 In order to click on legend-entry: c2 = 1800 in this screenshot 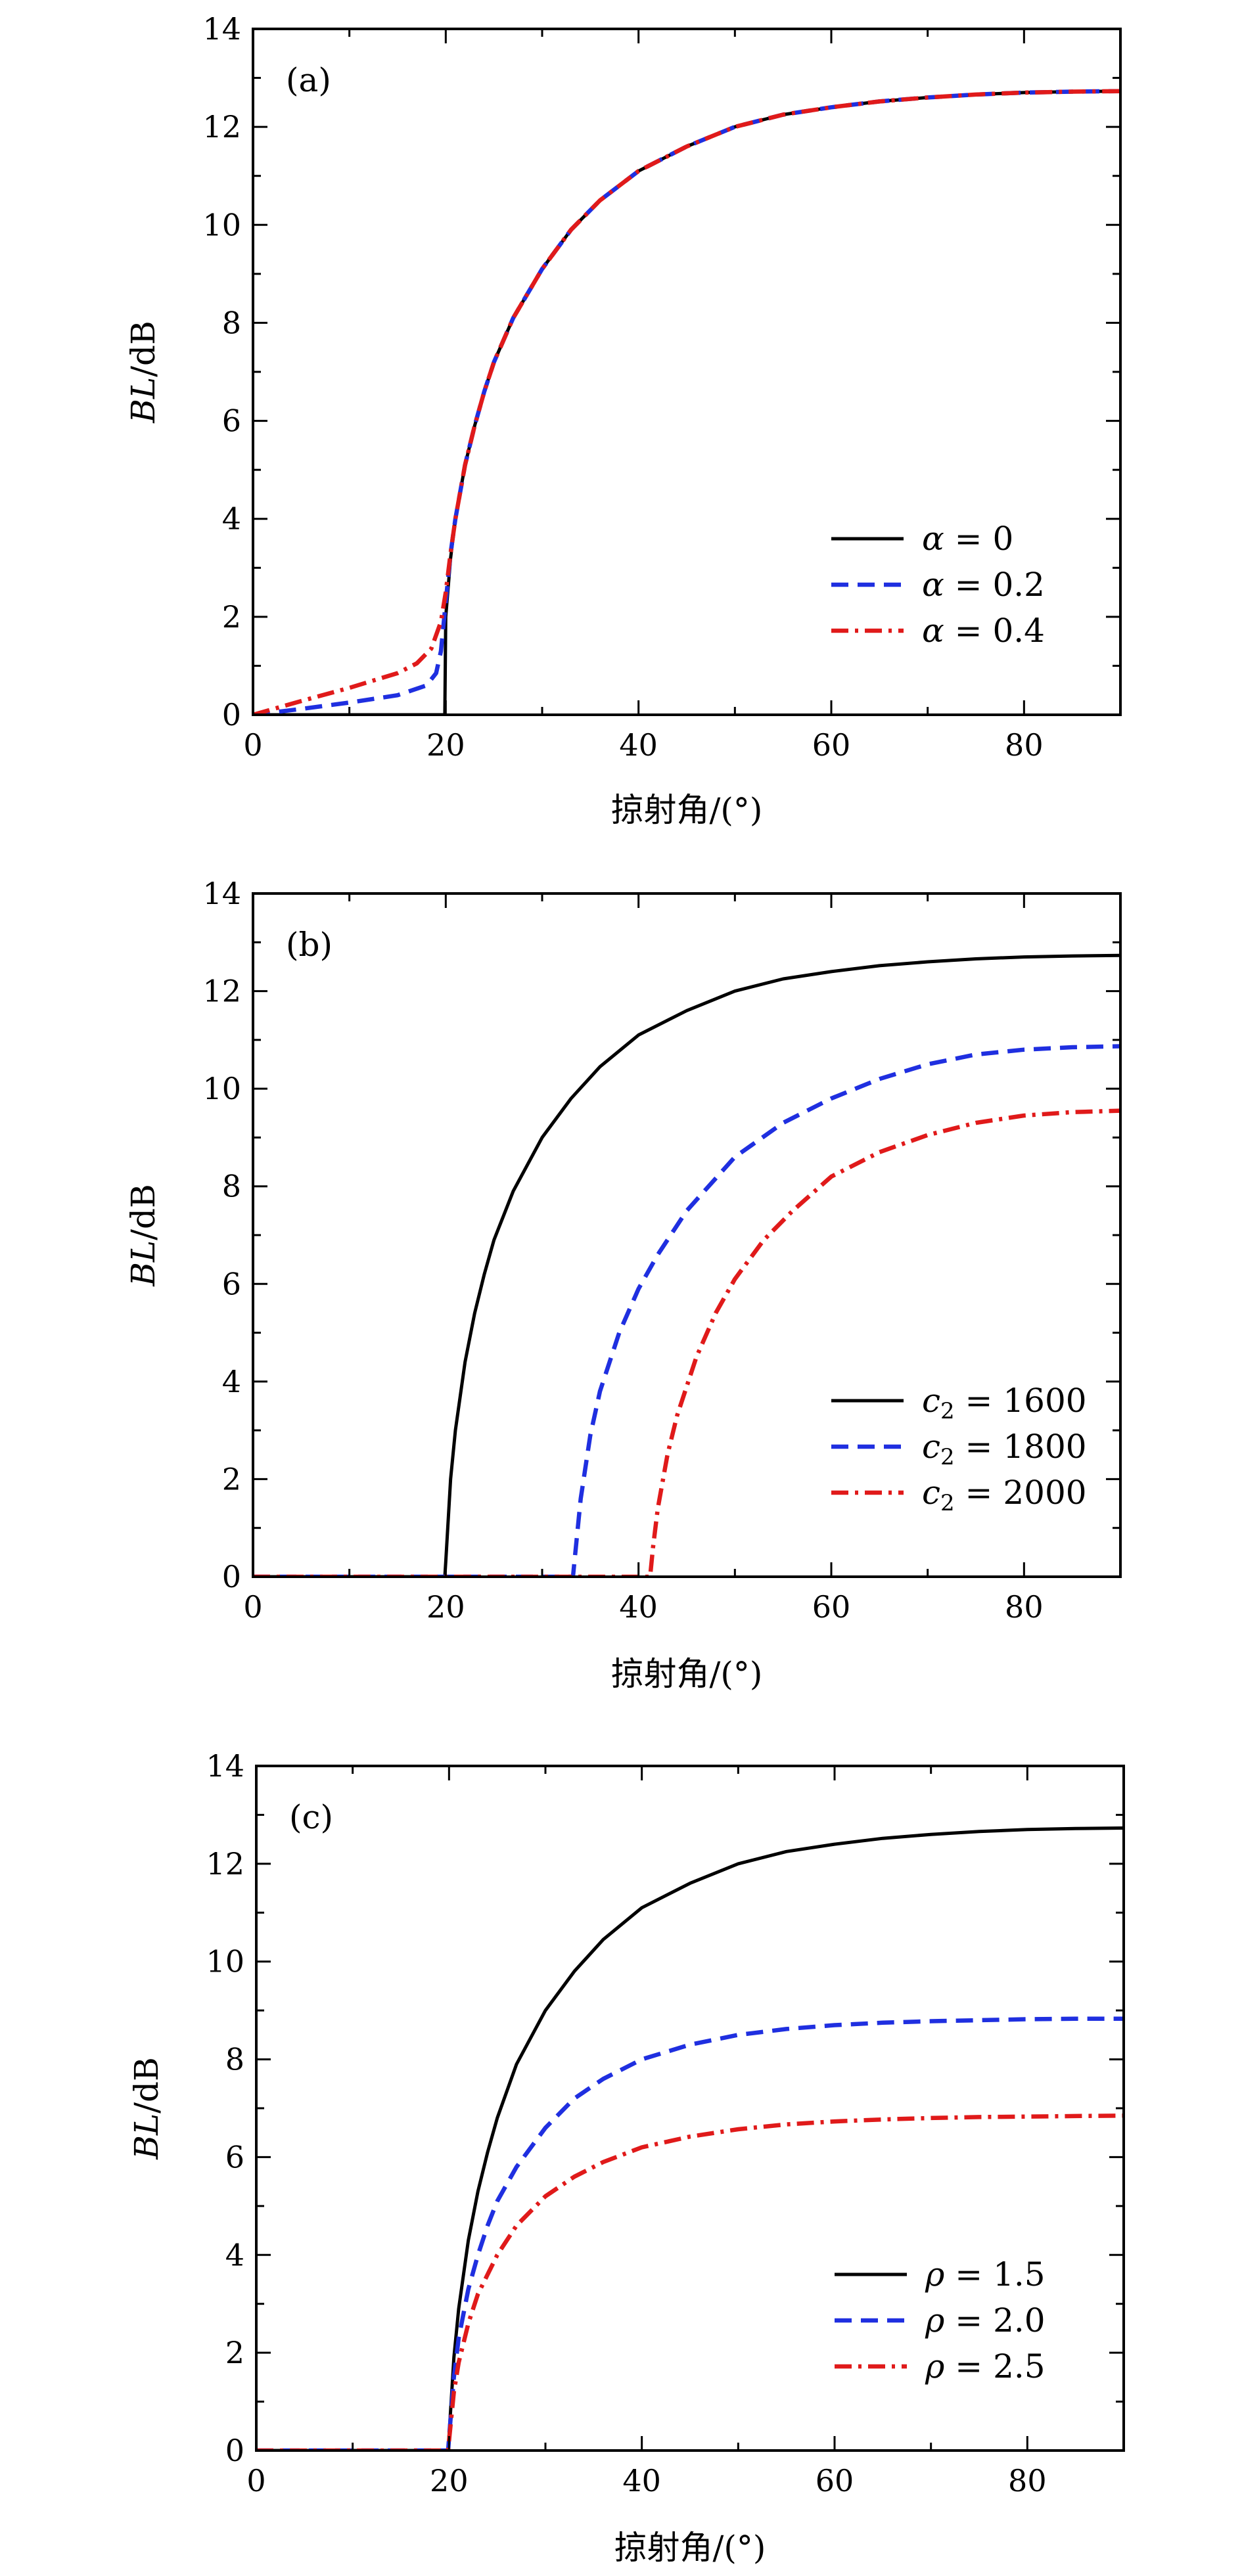, I will do `click(1005, 1449)`.